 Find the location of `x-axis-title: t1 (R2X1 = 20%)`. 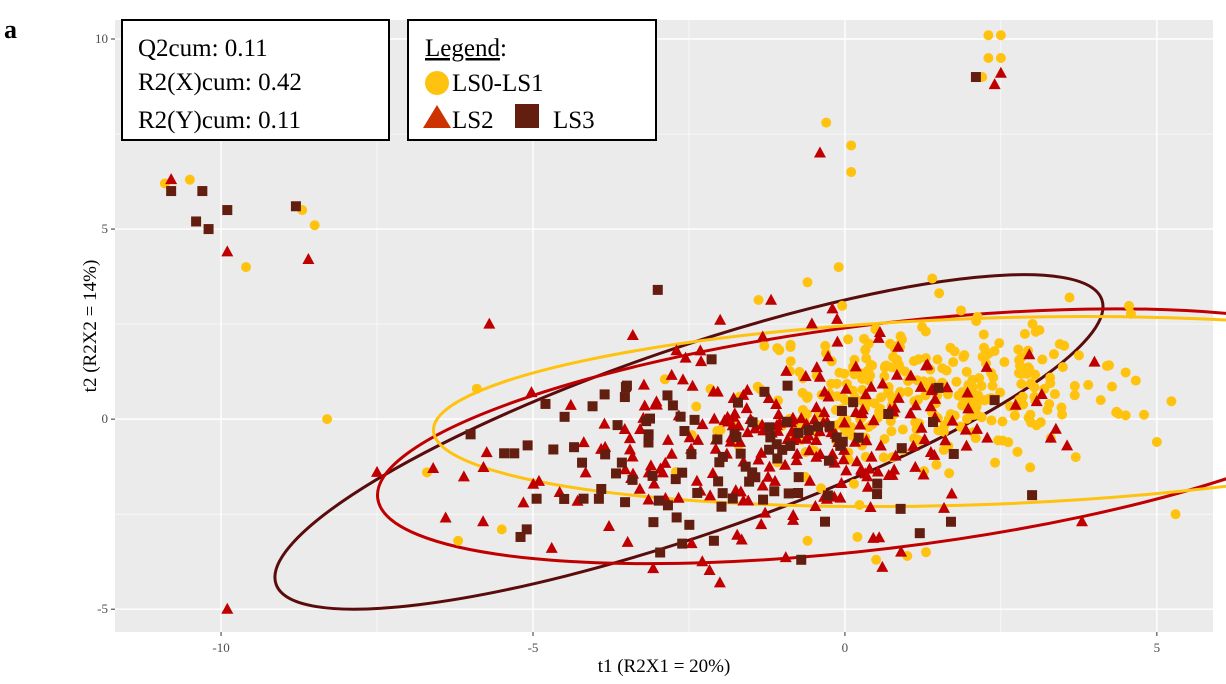

x-axis-title: t1 (R2X1 = 20%) is located at coordinates (664, 666).